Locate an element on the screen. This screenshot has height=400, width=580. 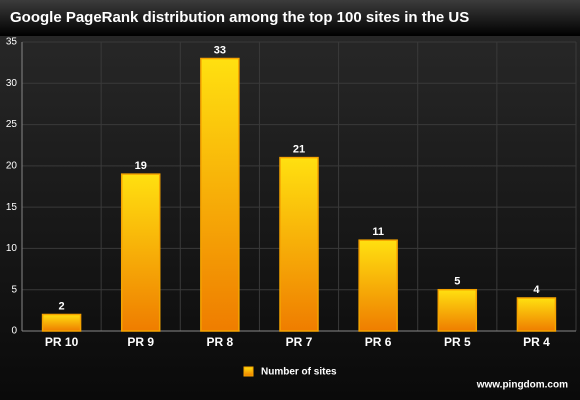
y-tick-label: 15 is located at coordinates (12, 207).